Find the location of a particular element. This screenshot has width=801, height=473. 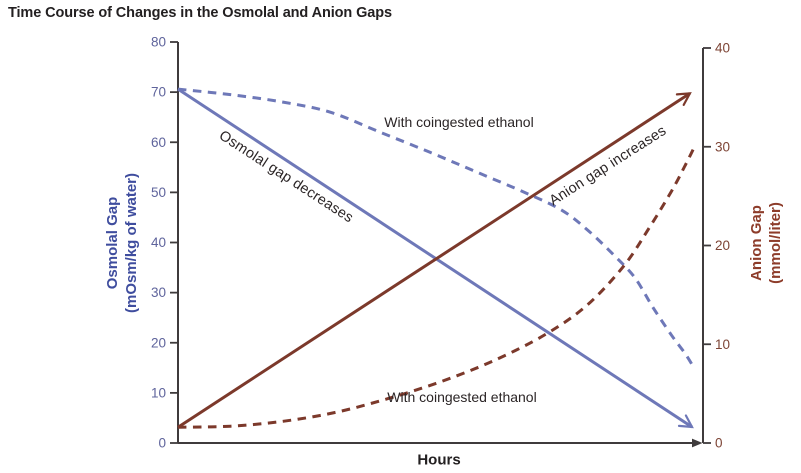

right-axis-title-name: Anion Gap is located at coordinates (756, 243).